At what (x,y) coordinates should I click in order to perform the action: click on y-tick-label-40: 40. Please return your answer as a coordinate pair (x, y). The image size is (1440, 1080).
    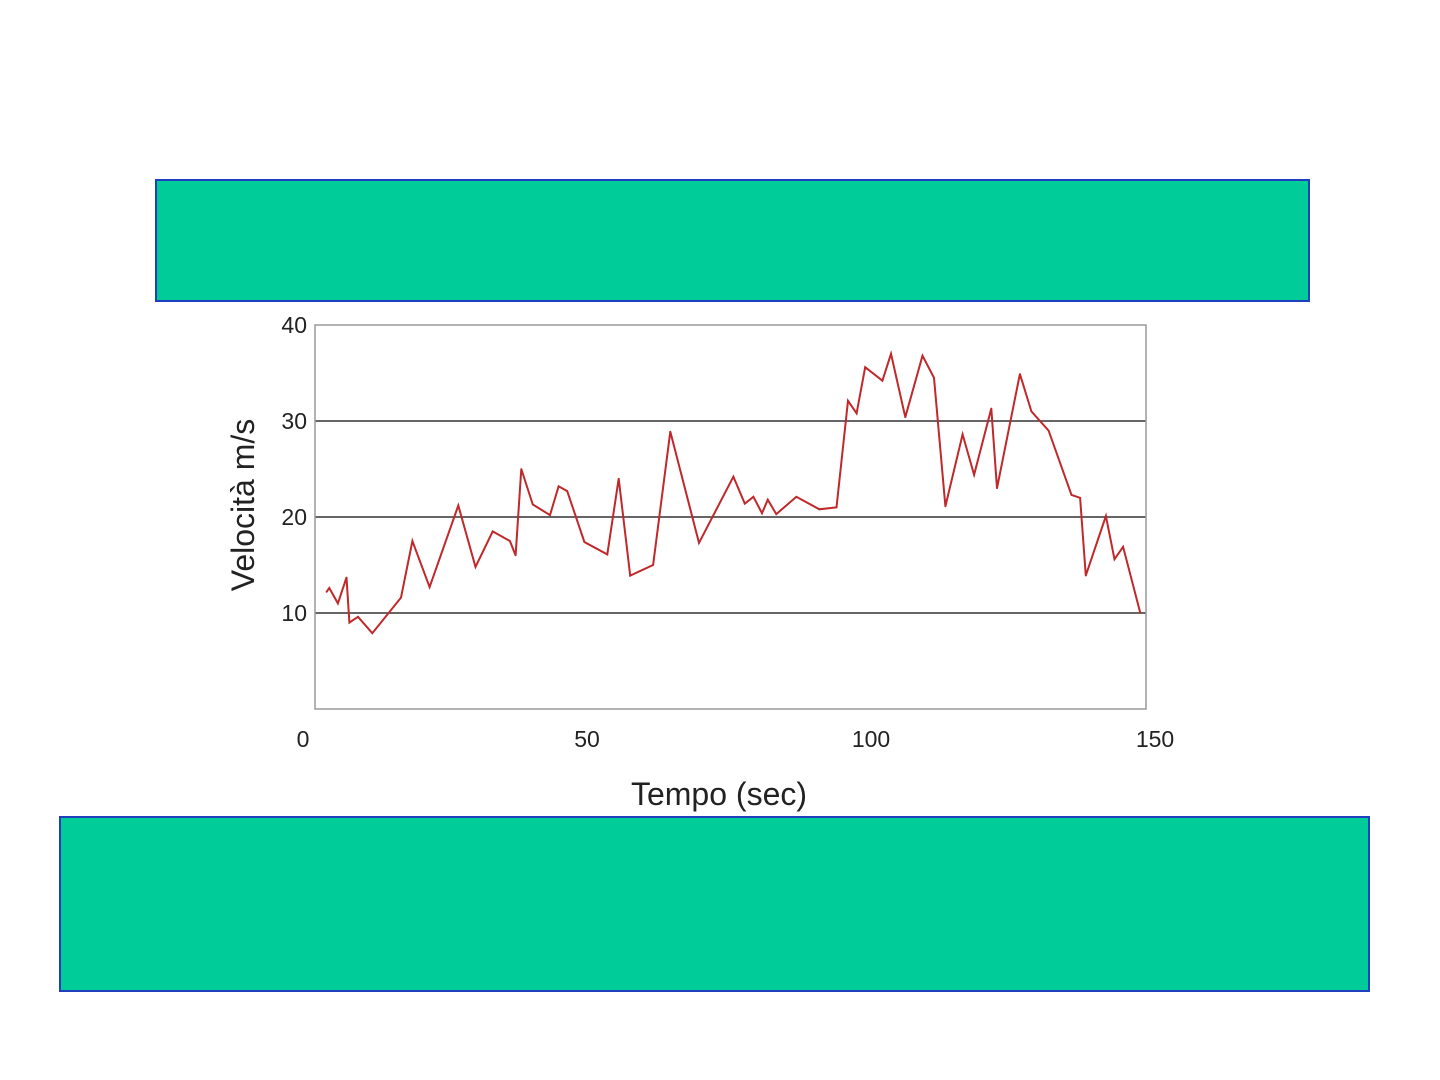
    Looking at the image, I should click on (294, 325).